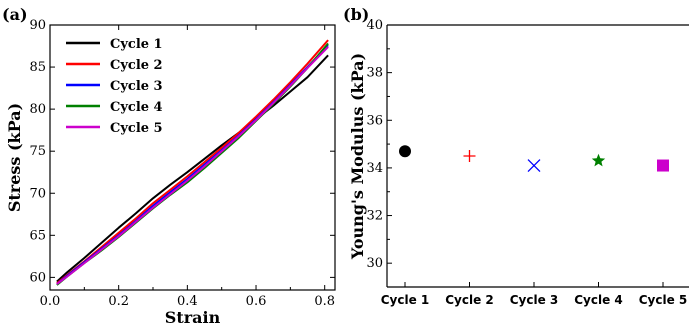  What do you see at coordinates (374, 73) in the screenshot?
I see `y-tick-label: 38` at bounding box center [374, 73].